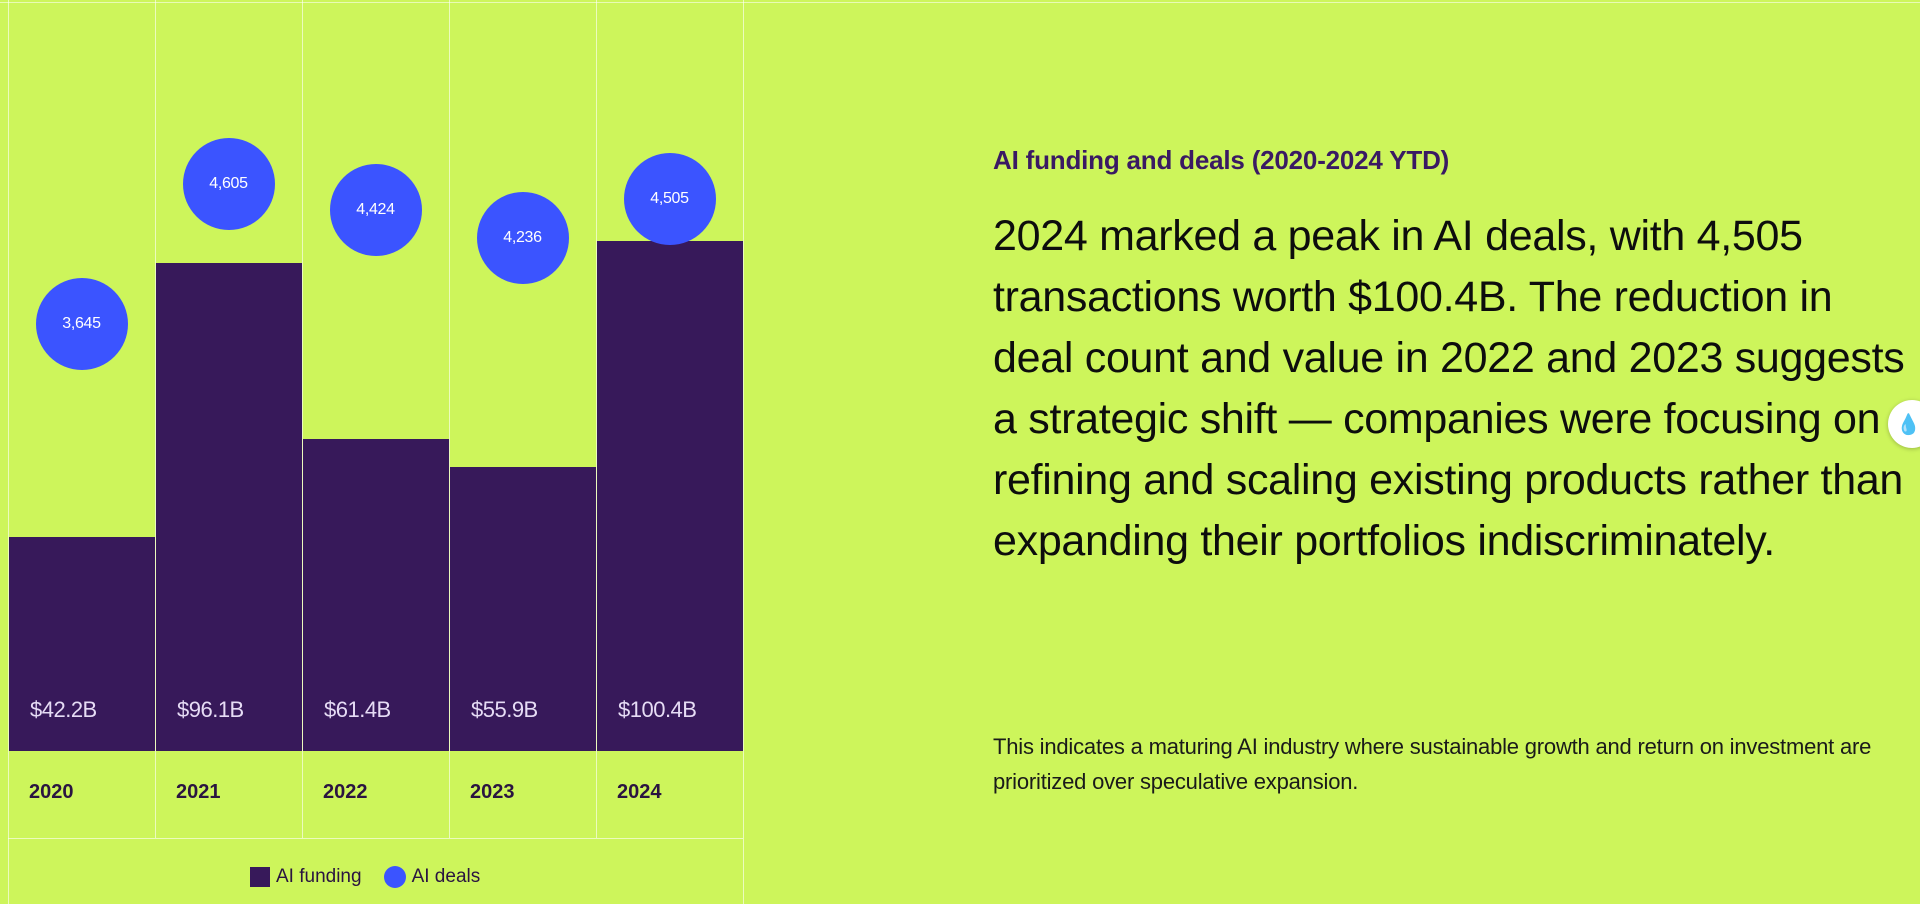  Describe the element at coordinates (198, 792) in the screenshot. I see `year-label-2021: 2021` at that location.